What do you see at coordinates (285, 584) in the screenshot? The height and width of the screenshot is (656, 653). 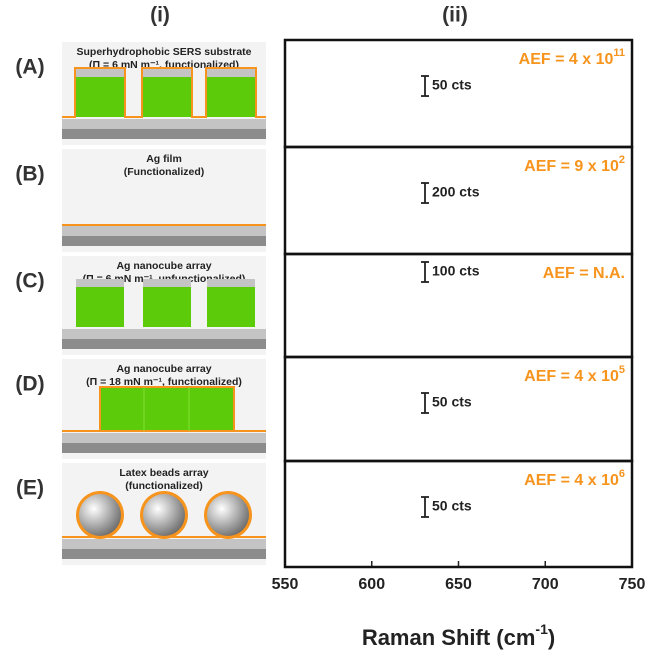 I see `x-tick-label: 550` at bounding box center [285, 584].